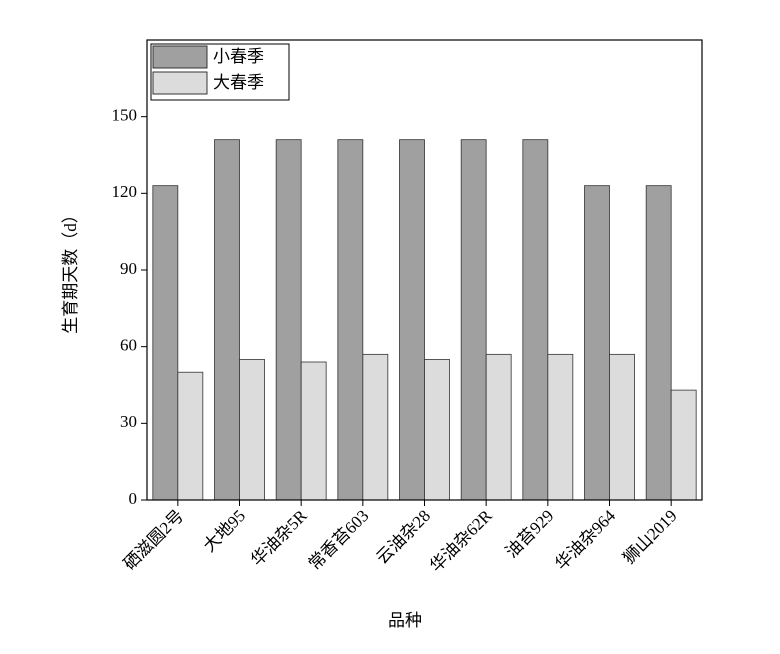 The width and height of the screenshot is (780, 654). I want to click on y-axis-label: 生育期天数（d）, so click(70, 270).